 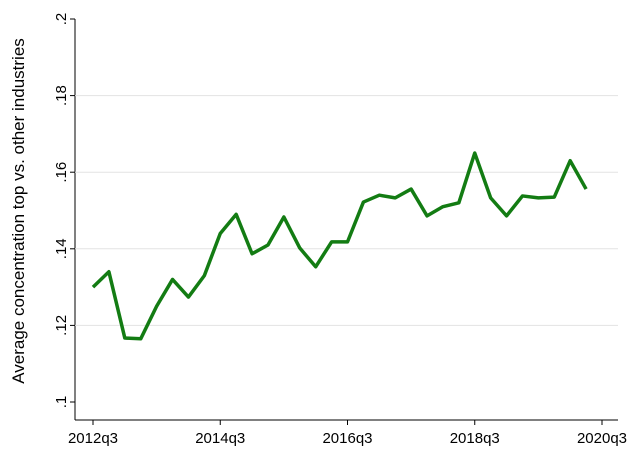 I want to click on x-tick-label: 2014q3, so click(x=220, y=438).